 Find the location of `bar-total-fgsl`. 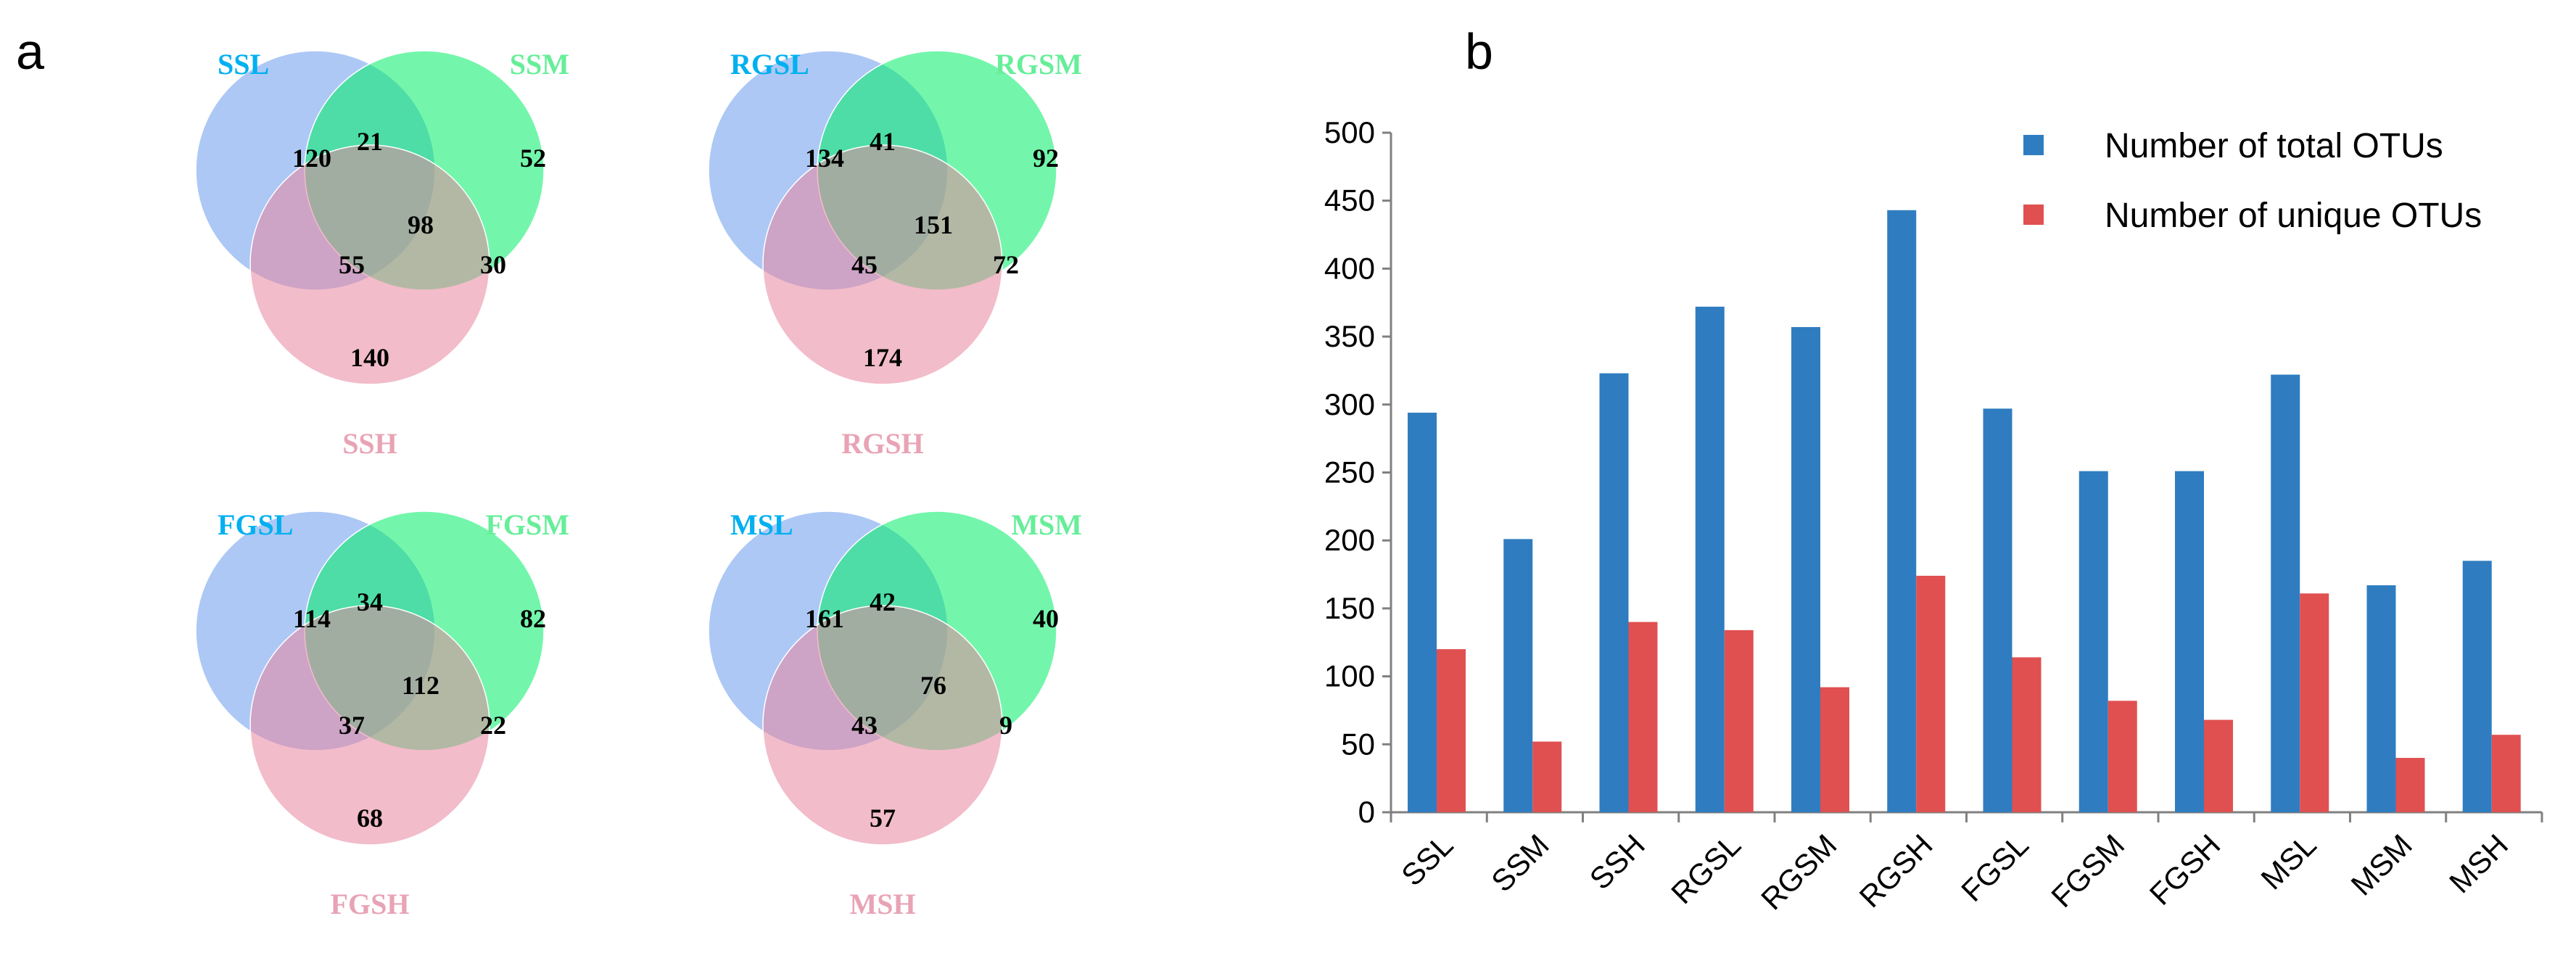

bar-total-fgsl is located at coordinates (1997, 610).